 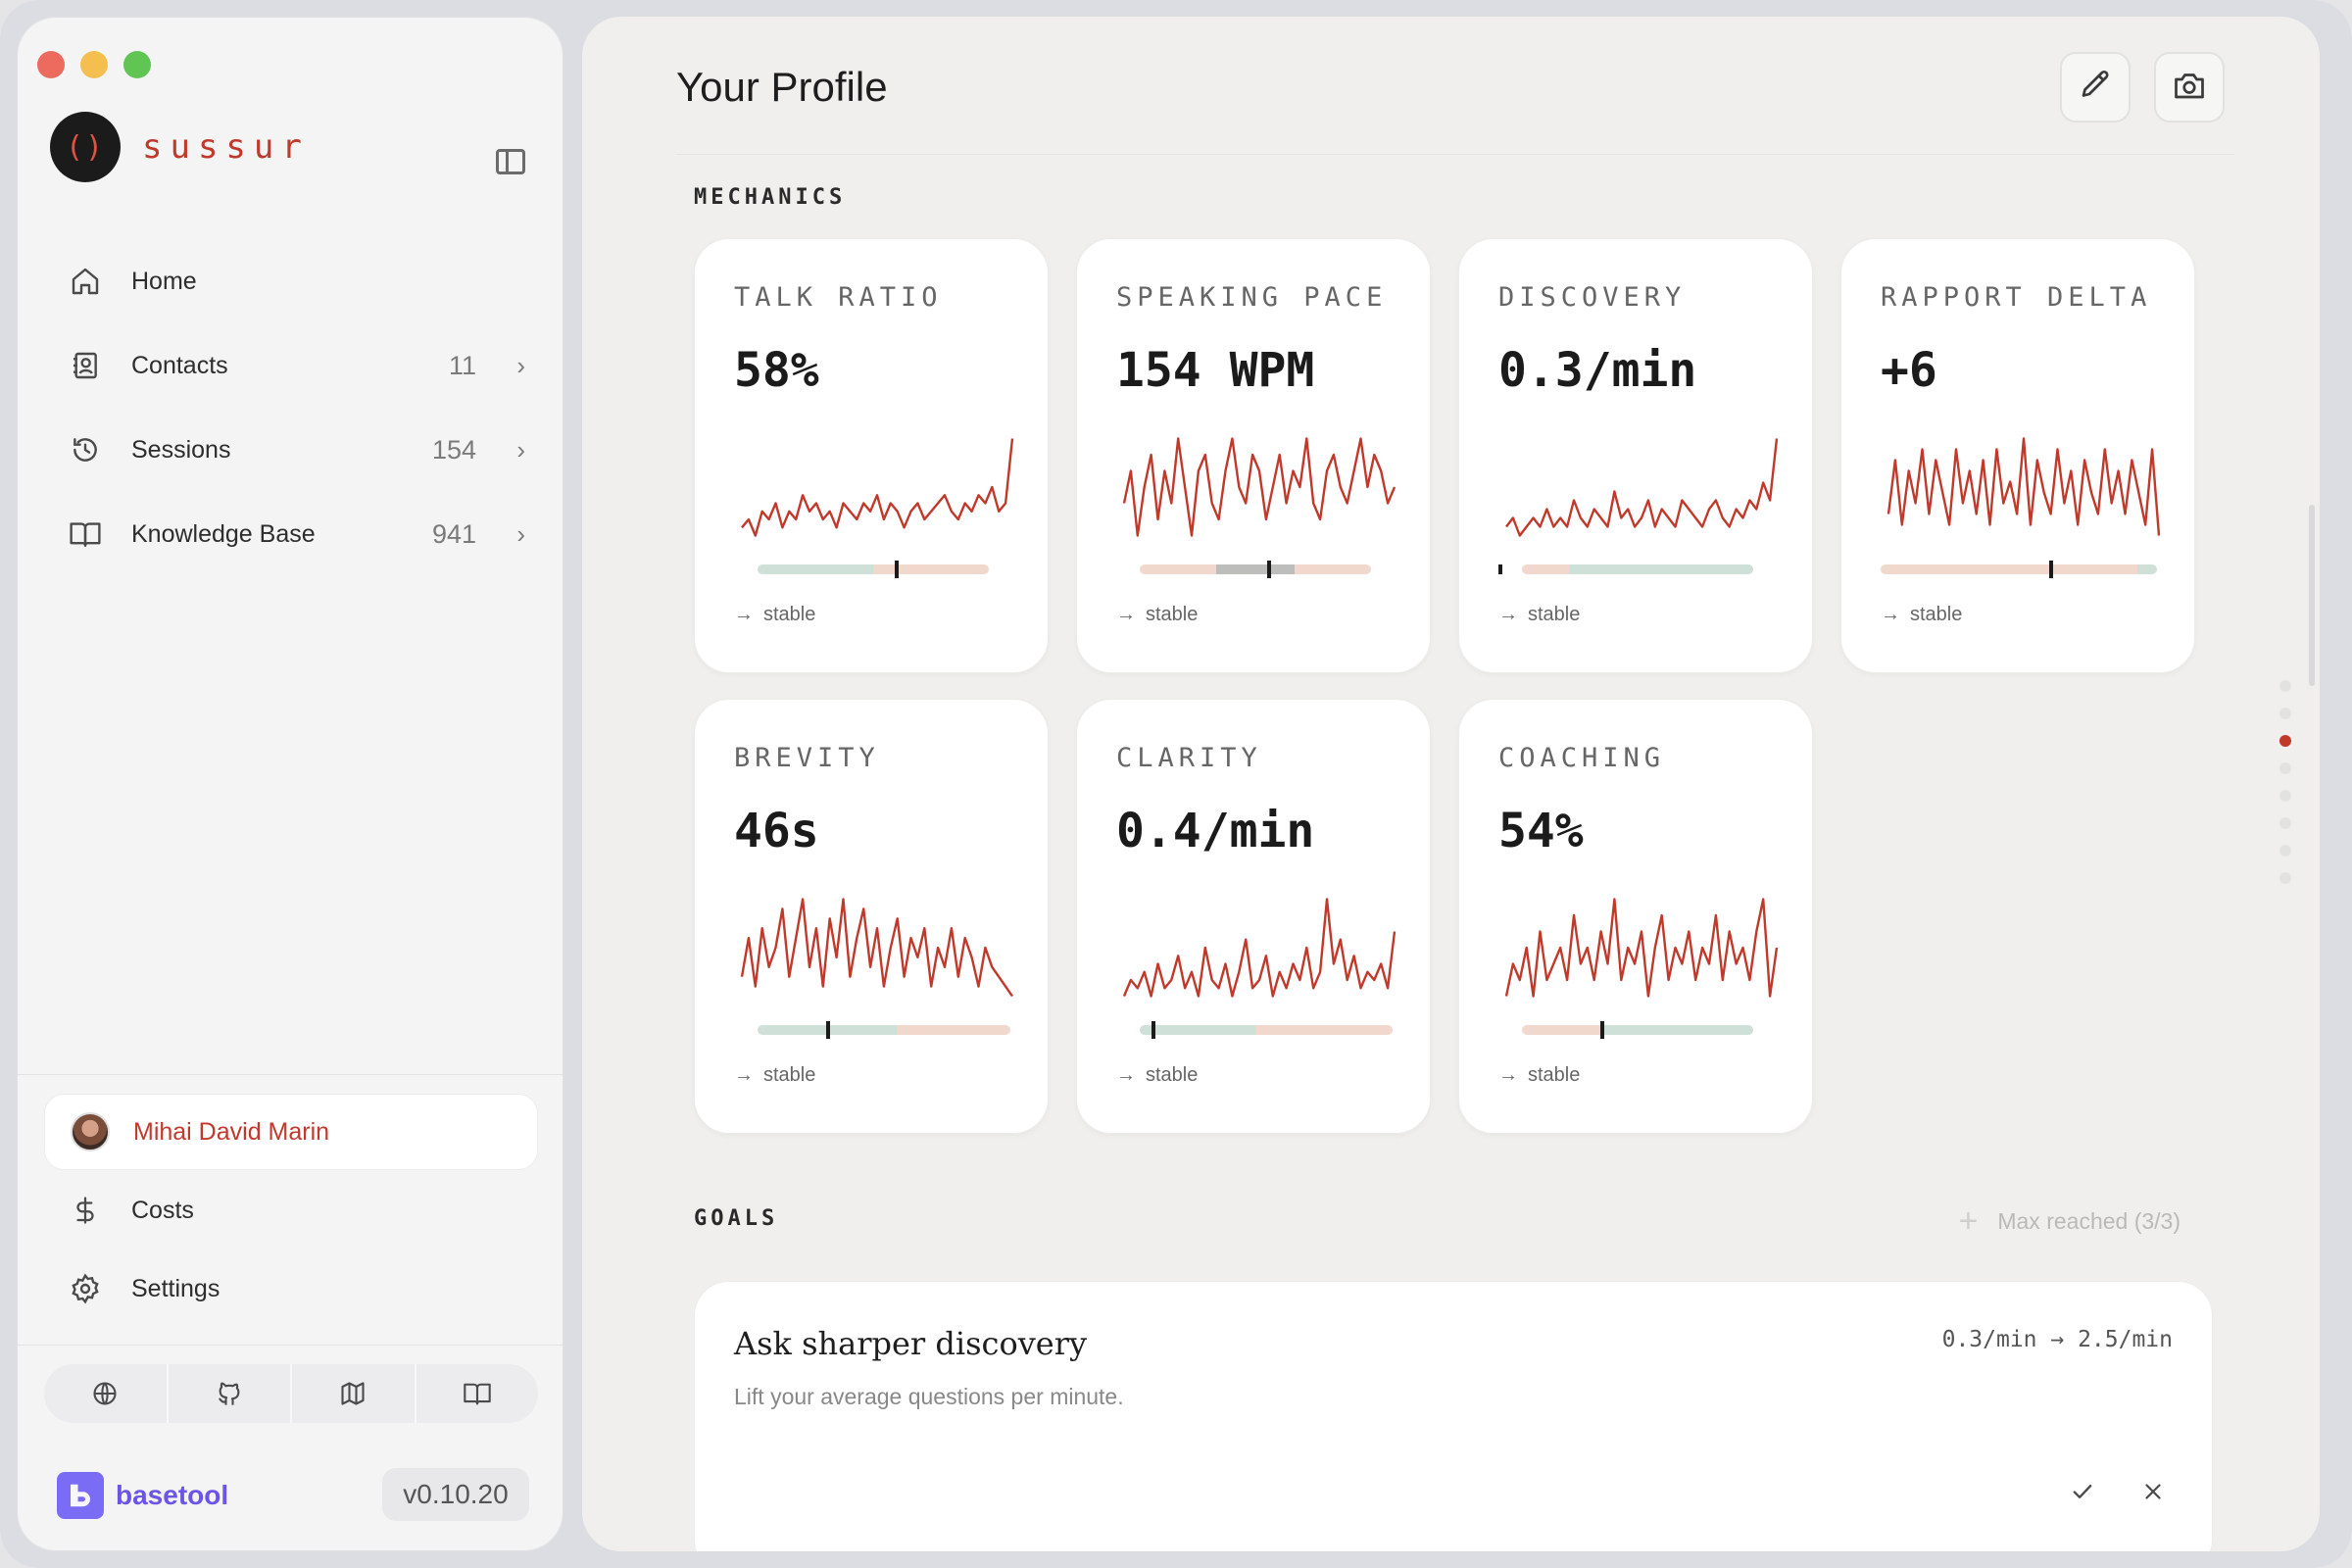 I want to click on goal-description: Lift your average questions per minute., so click(x=929, y=1396).